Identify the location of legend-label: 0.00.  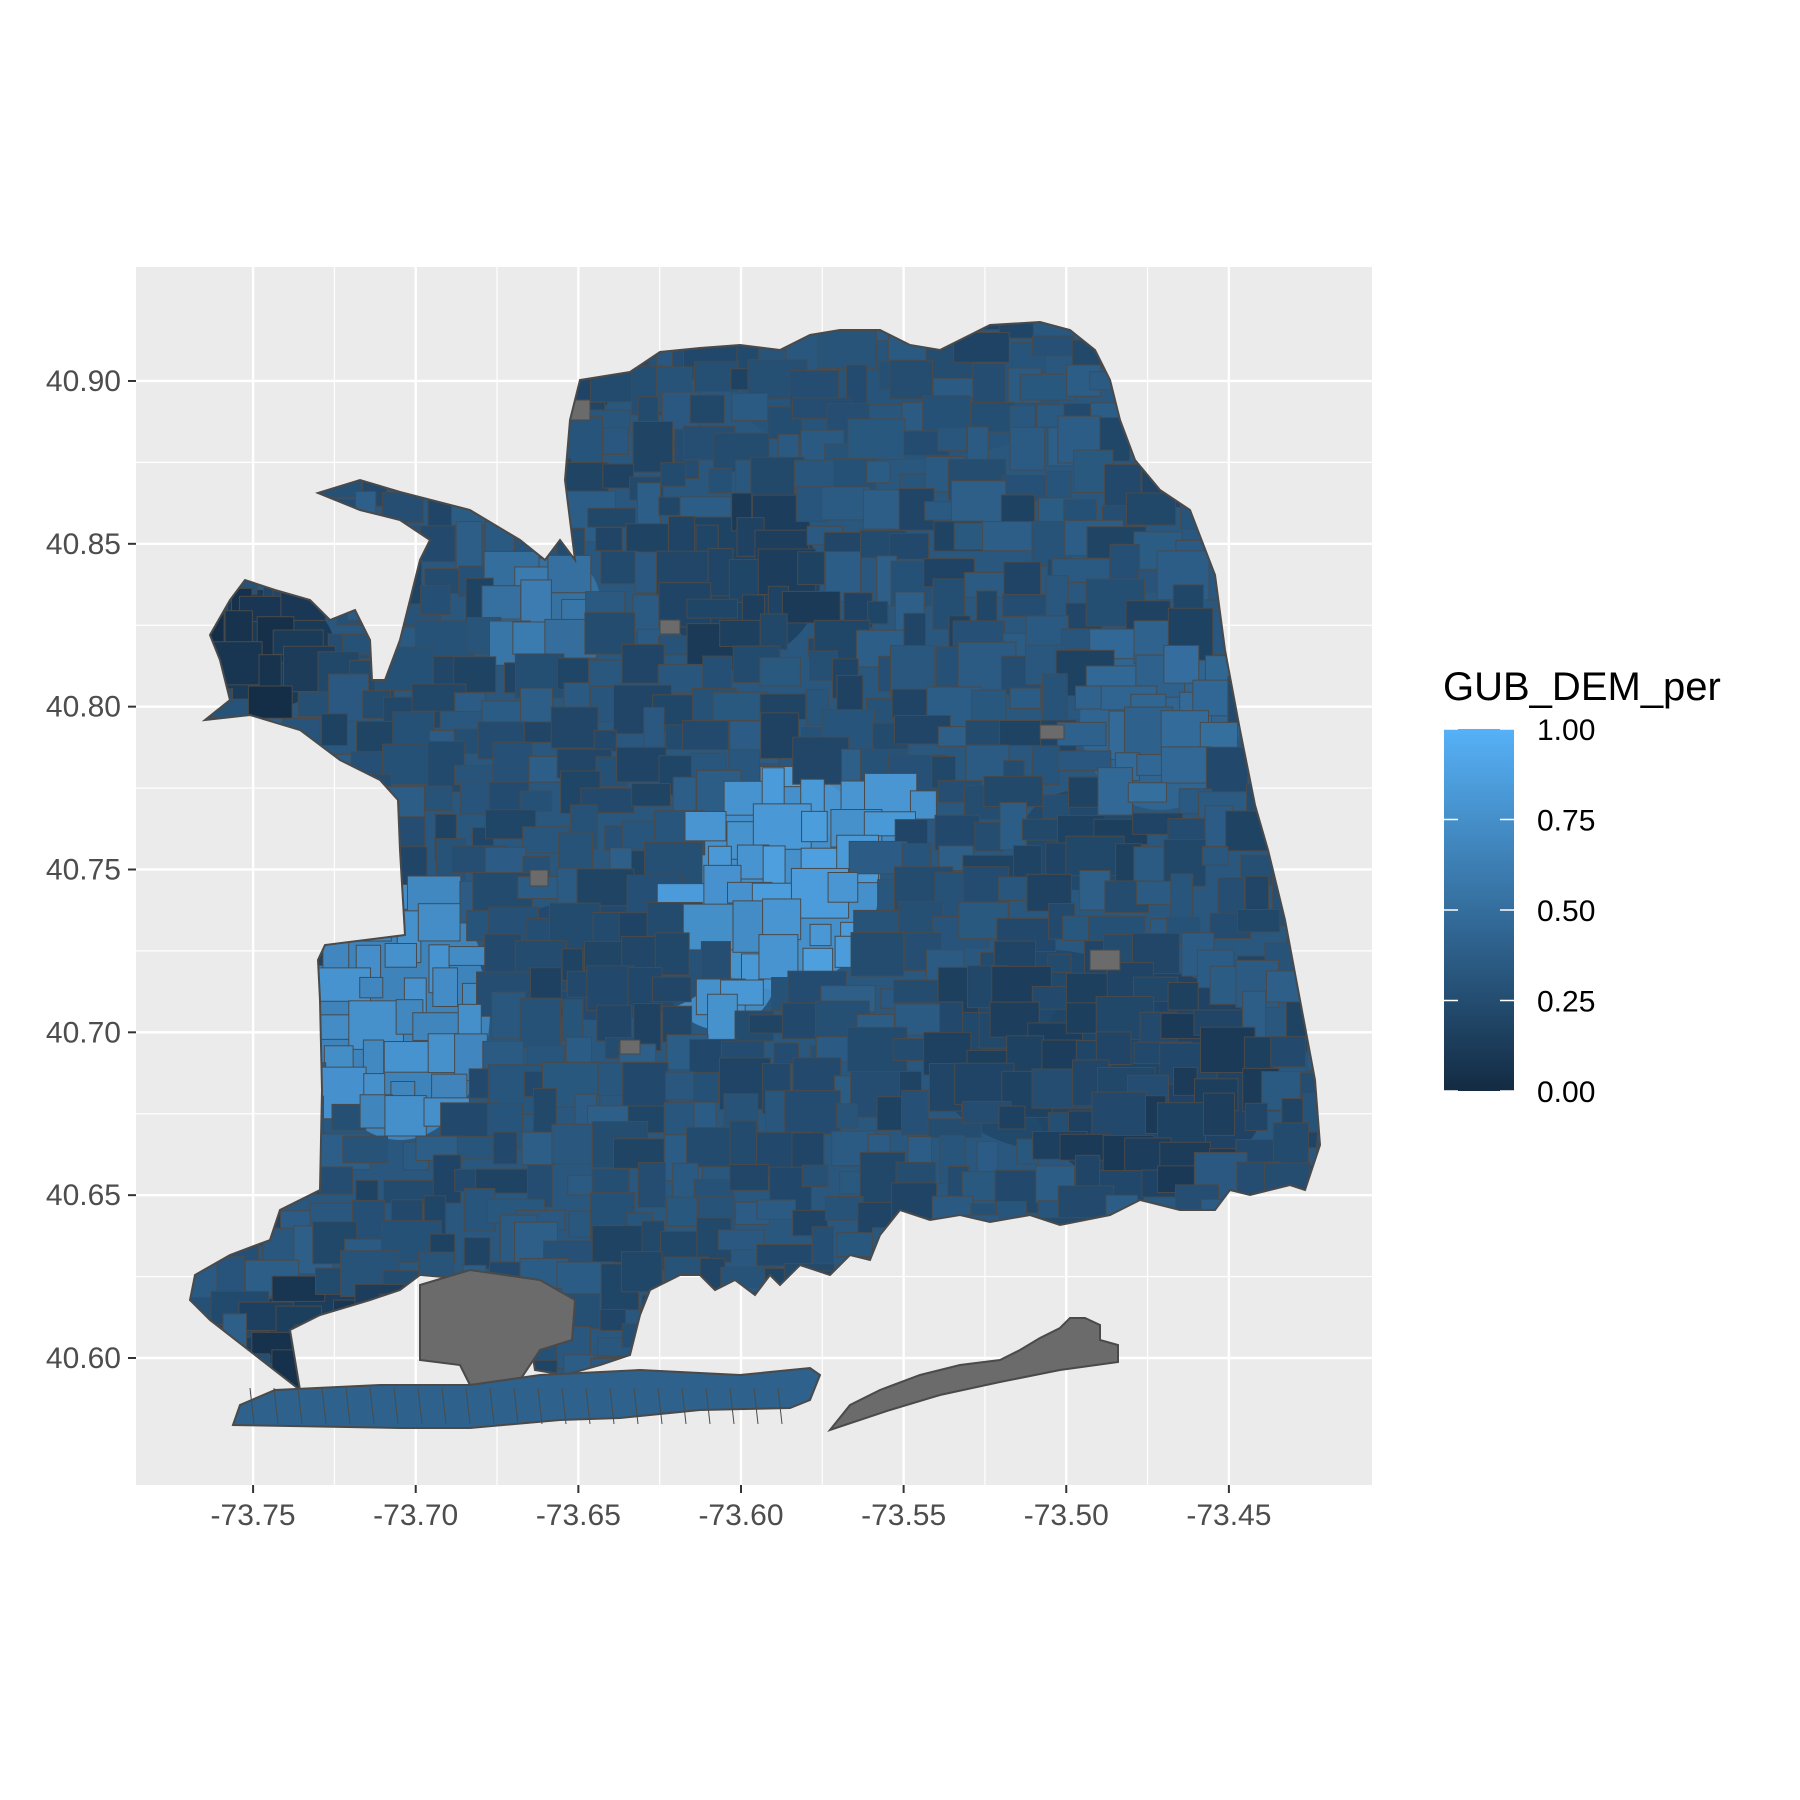
(1566, 1092).